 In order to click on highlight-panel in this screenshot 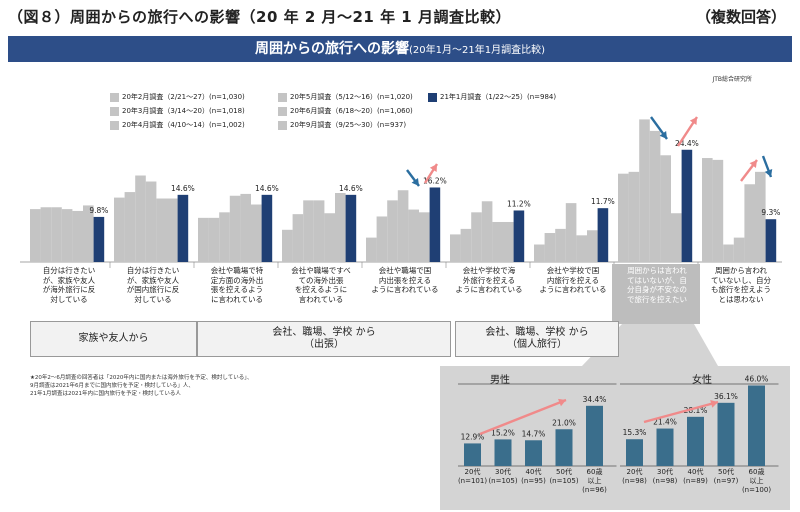, I will do `click(656, 294)`.